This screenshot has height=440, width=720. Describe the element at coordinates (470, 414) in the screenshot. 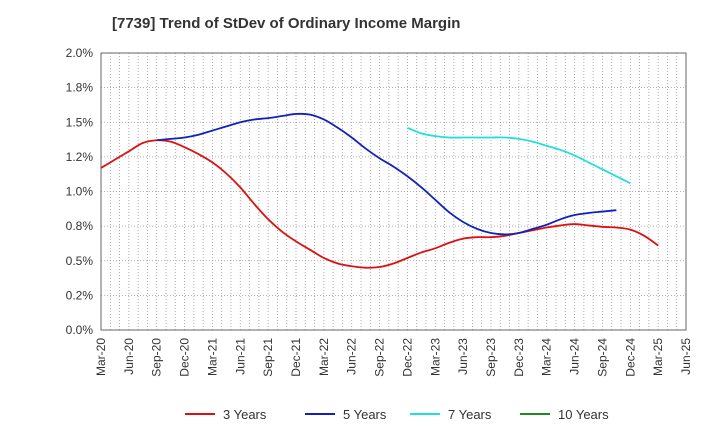

I see `legend-label: 7 Years` at that location.